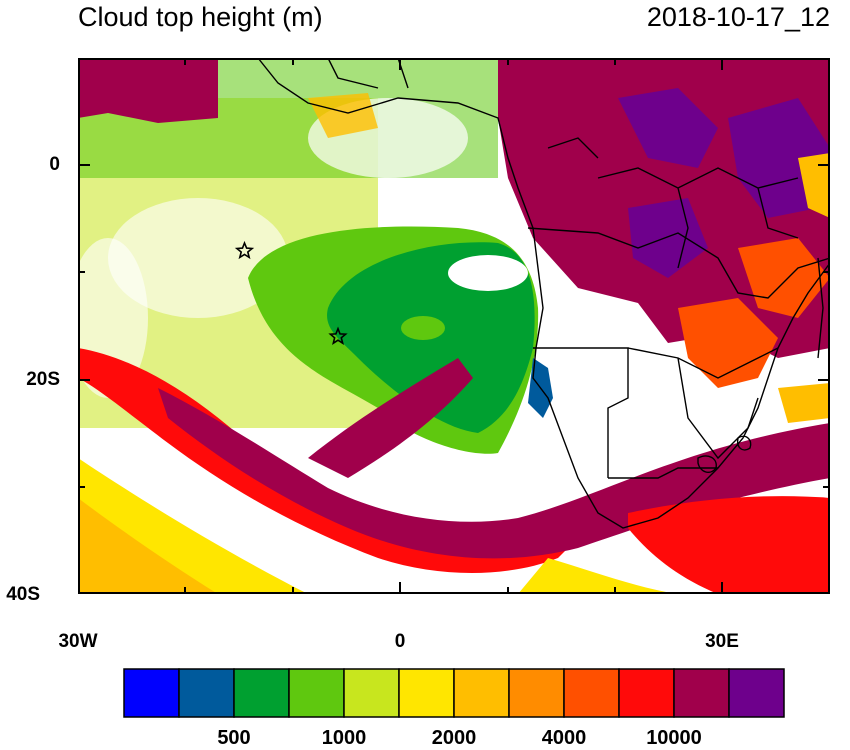 The height and width of the screenshot is (750, 850). I want to click on colorbar-label-4: 10000, so click(674, 738).